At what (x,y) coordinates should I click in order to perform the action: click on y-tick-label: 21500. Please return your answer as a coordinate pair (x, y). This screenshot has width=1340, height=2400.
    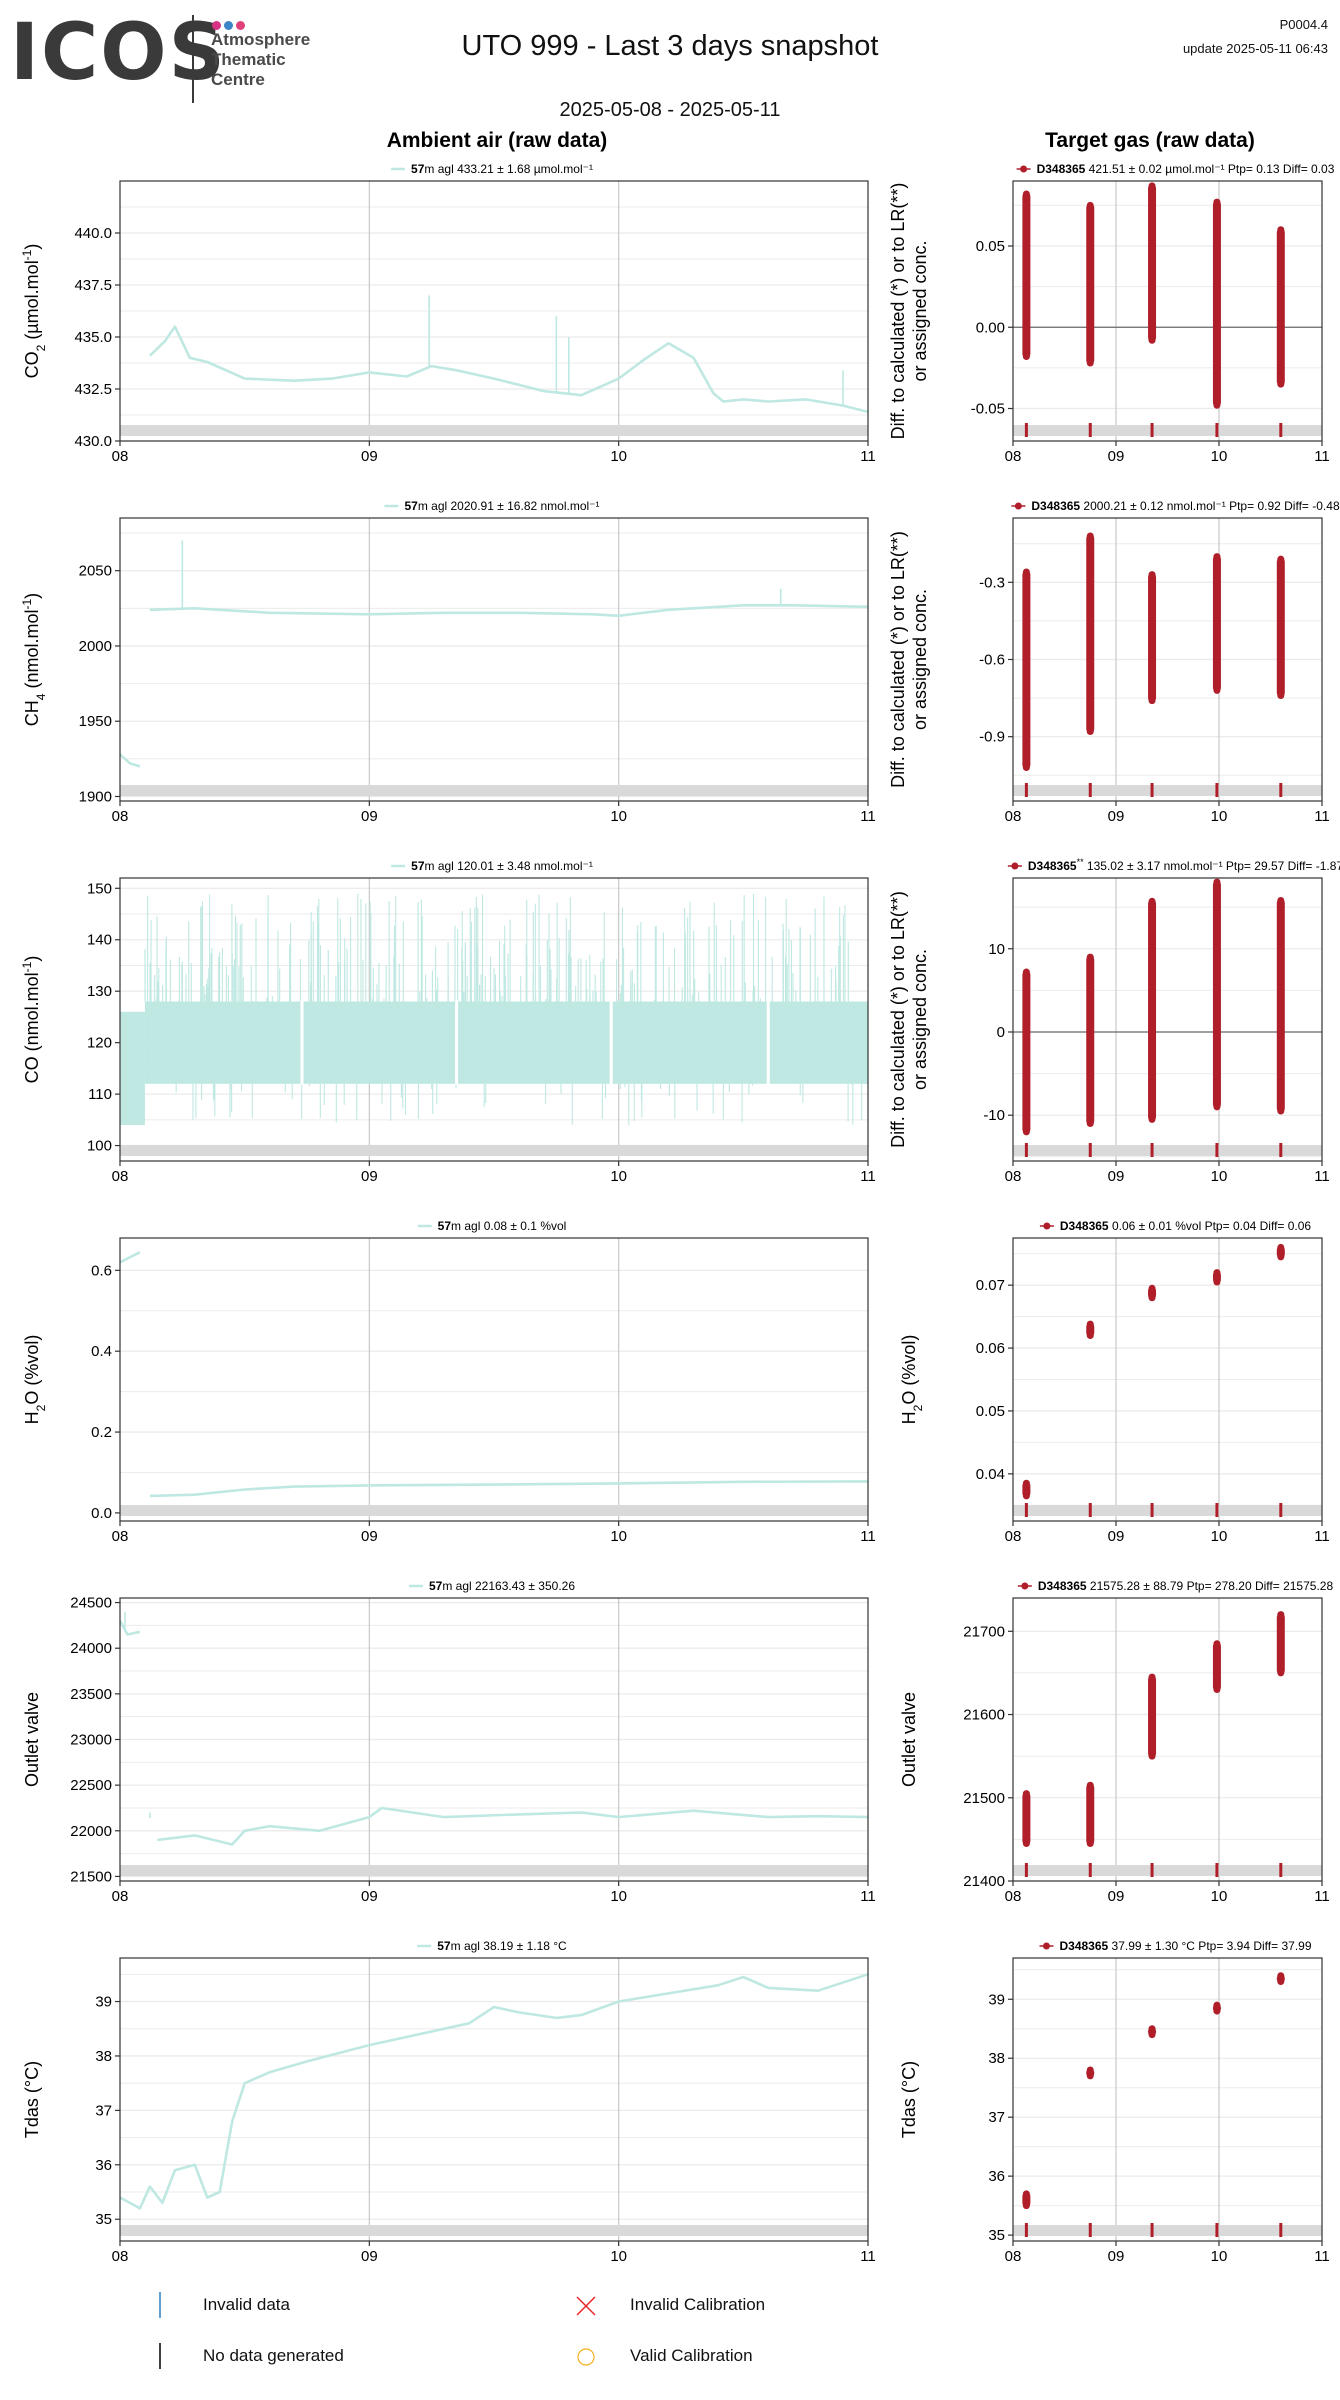
    Looking at the image, I should click on (984, 1798).